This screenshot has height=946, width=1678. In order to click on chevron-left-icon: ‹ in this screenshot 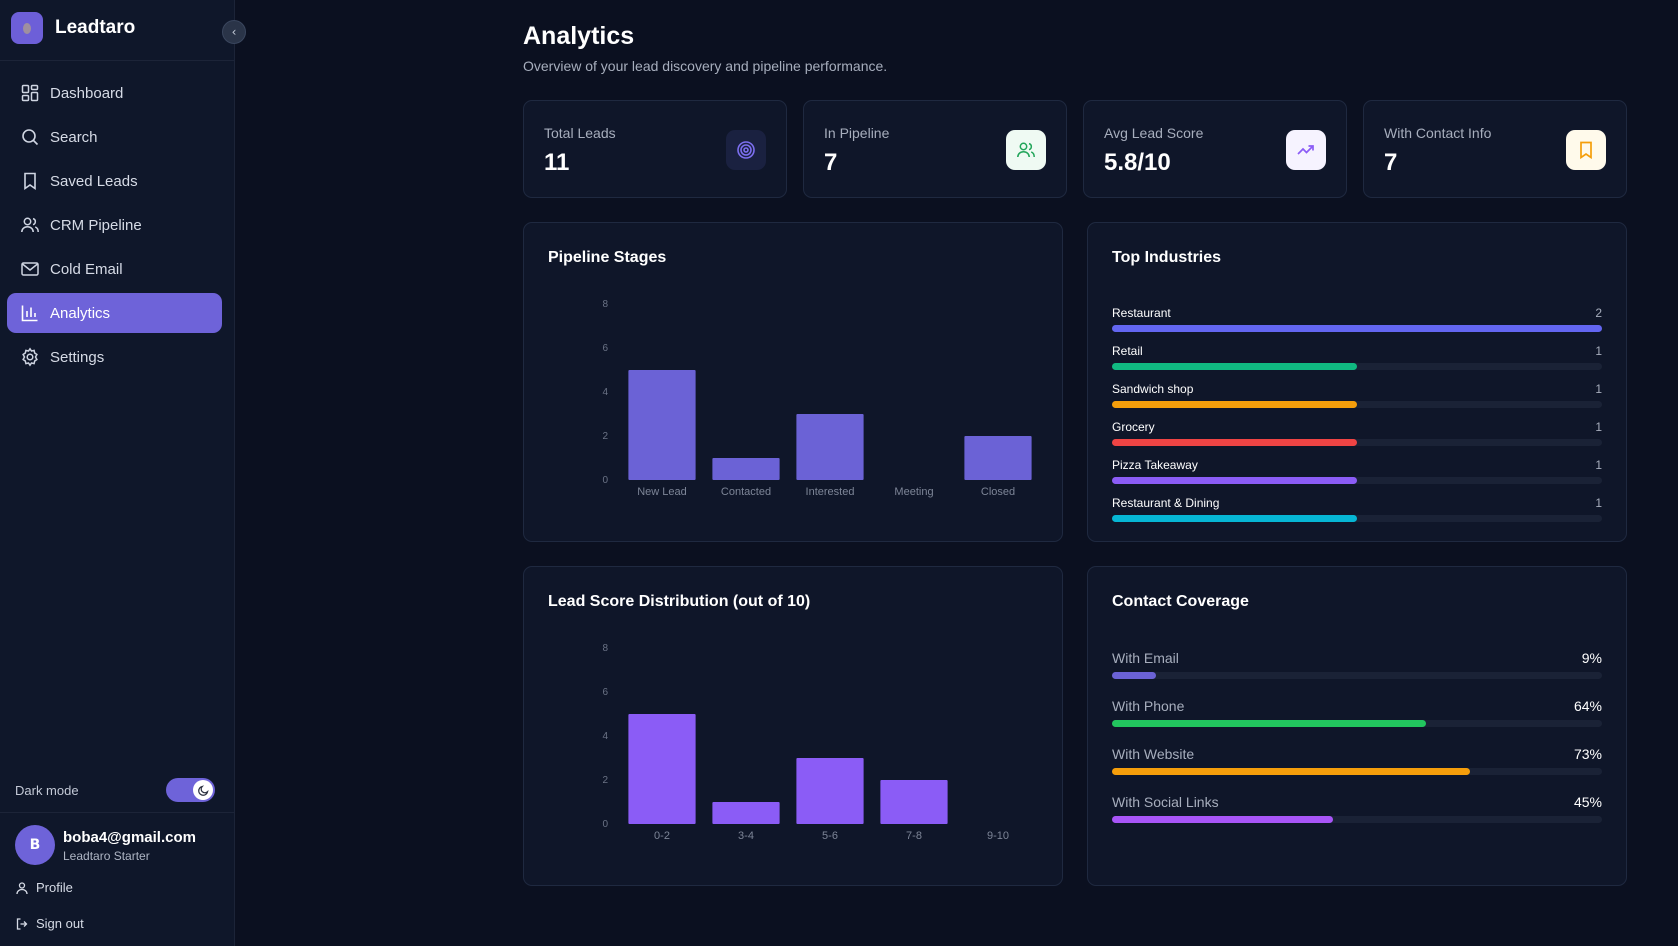, I will do `click(234, 32)`.